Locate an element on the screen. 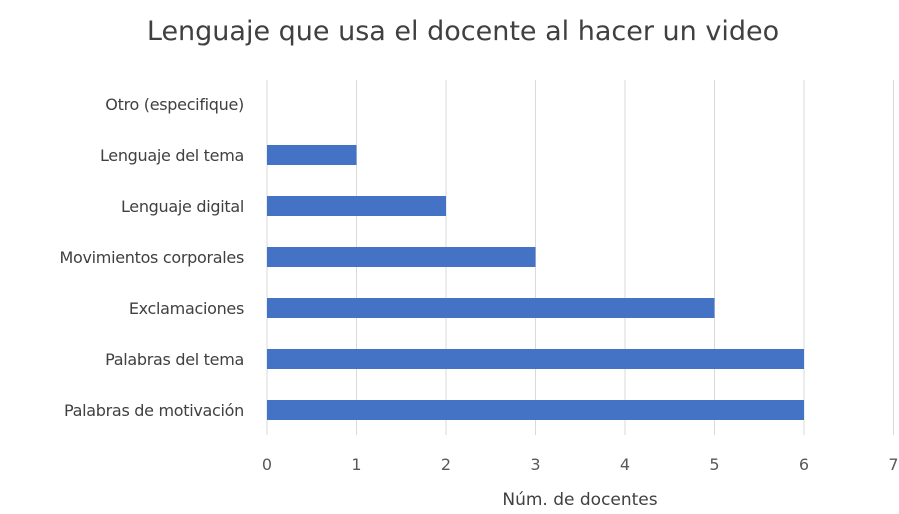 This screenshot has height=514, width=899. category-label: Palabras del tema is located at coordinates (174, 359).